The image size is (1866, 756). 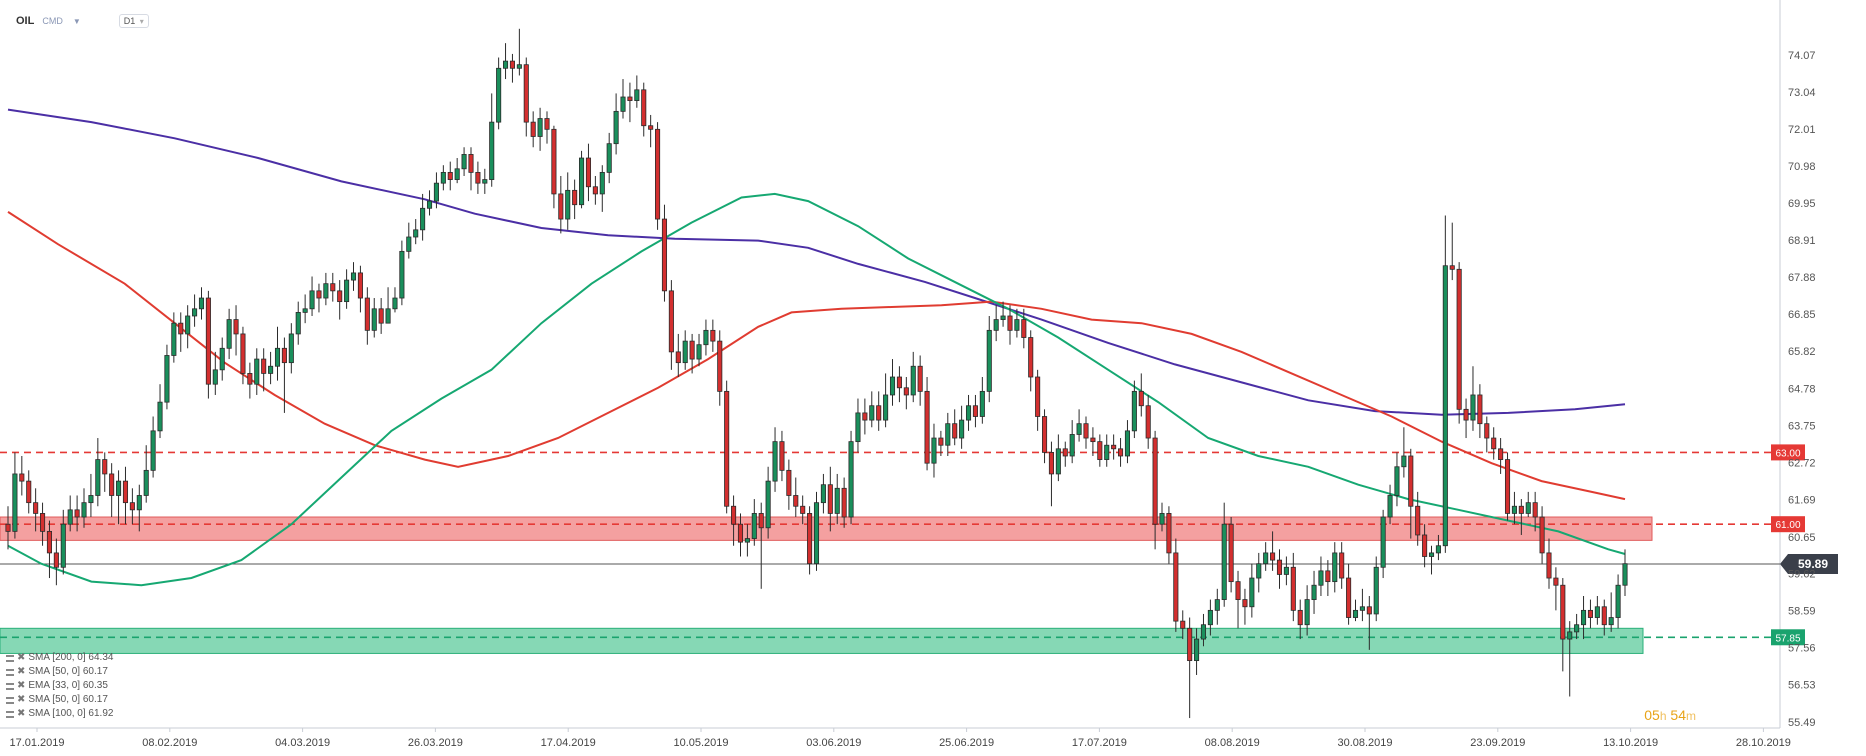 I want to click on zone-rect, so click(x=822, y=640).